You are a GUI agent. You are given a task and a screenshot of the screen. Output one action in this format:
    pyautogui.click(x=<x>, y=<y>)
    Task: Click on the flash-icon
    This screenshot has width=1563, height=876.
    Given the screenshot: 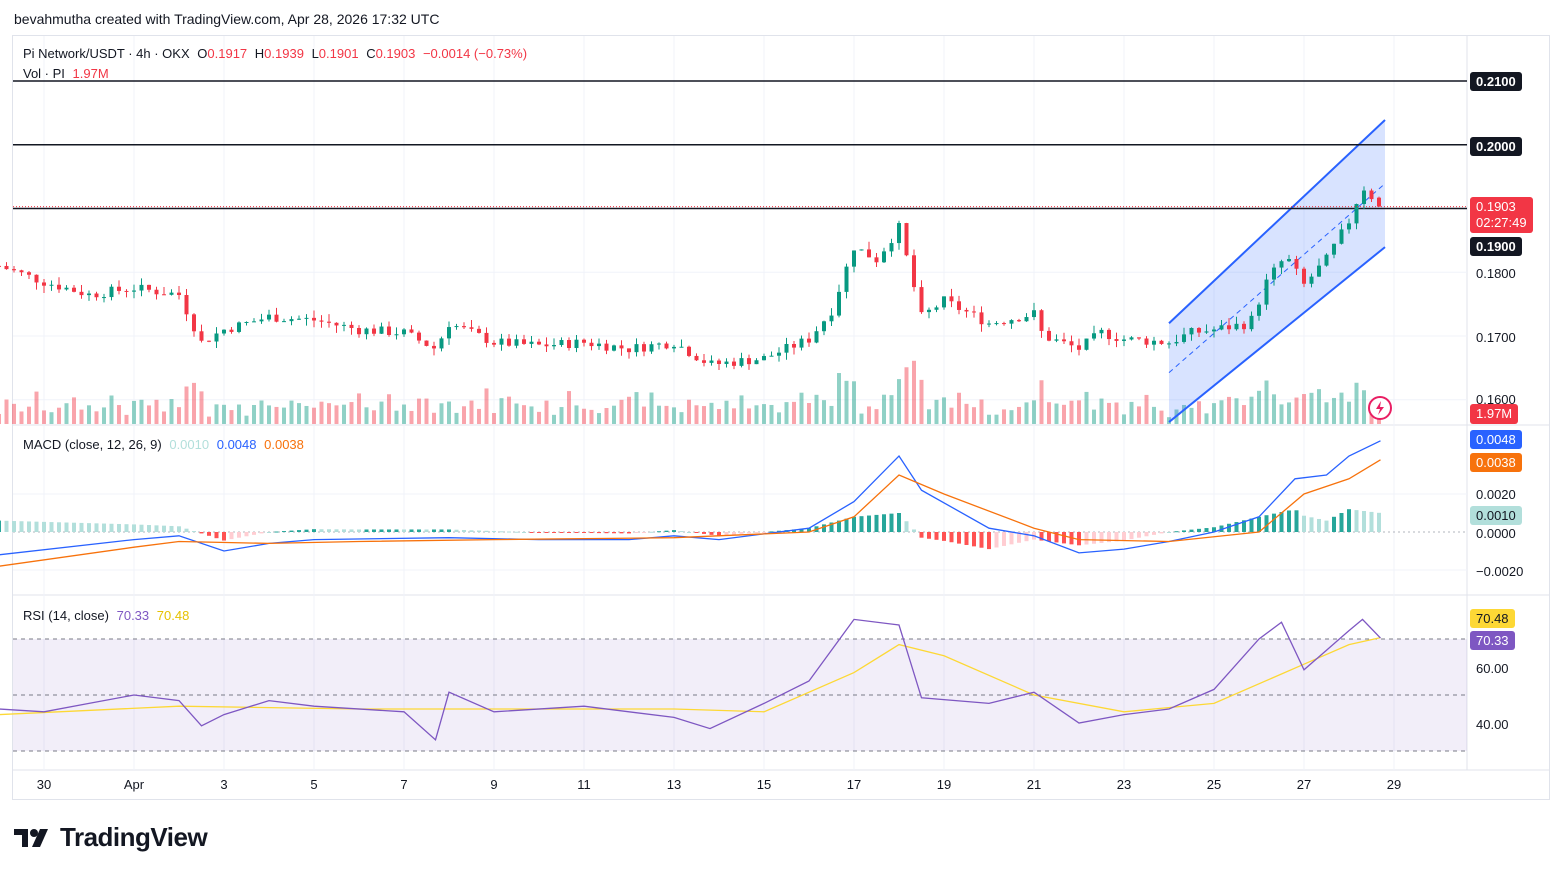 What is the action you would take?
    pyautogui.click(x=1380, y=408)
    